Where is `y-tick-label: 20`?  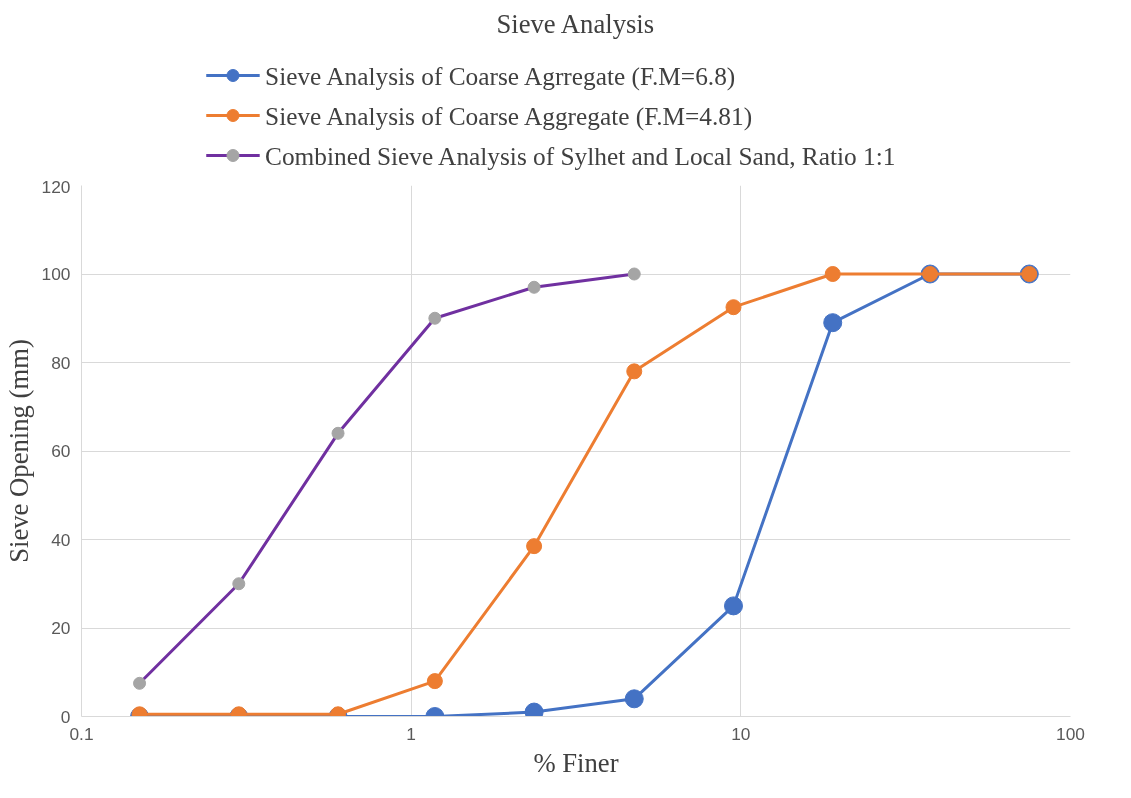
y-tick-label: 20 is located at coordinates (61, 628).